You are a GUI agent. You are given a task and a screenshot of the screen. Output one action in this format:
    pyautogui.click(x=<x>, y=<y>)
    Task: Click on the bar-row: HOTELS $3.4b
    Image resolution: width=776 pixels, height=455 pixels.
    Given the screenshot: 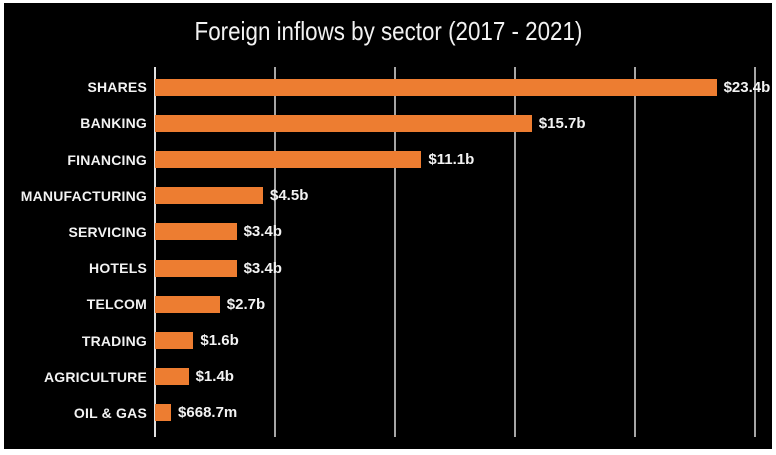 What is the action you would take?
    pyautogui.click(x=379, y=268)
    